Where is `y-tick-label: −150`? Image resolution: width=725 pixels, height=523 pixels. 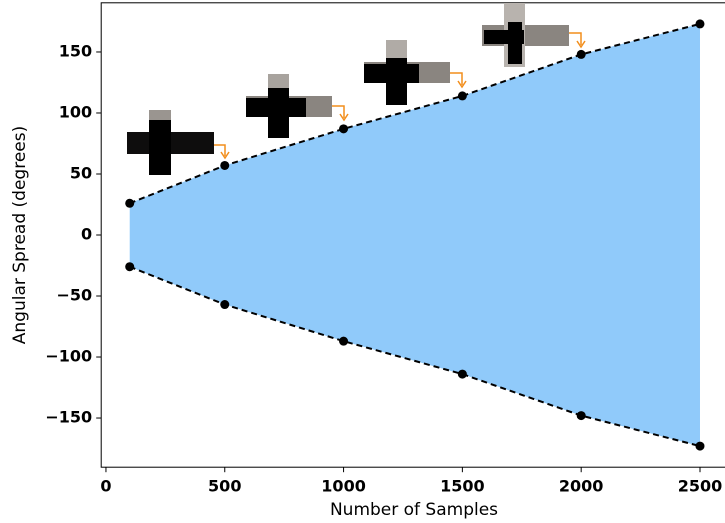
y-tick-label: −150 is located at coordinates (68, 417).